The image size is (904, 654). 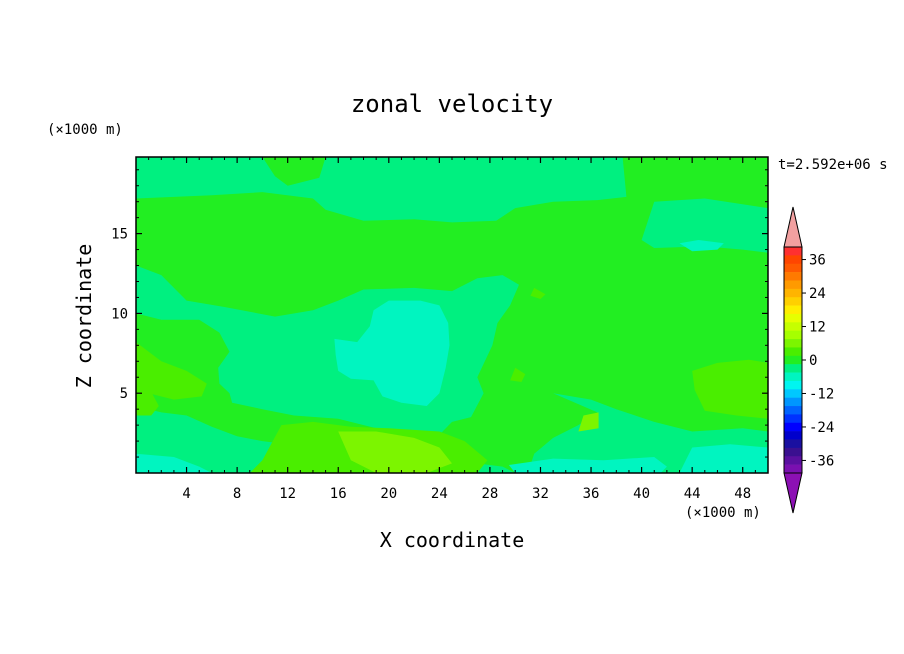 What do you see at coordinates (237, 494) in the screenshot?
I see `x-tick-label: 8` at bounding box center [237, 494].